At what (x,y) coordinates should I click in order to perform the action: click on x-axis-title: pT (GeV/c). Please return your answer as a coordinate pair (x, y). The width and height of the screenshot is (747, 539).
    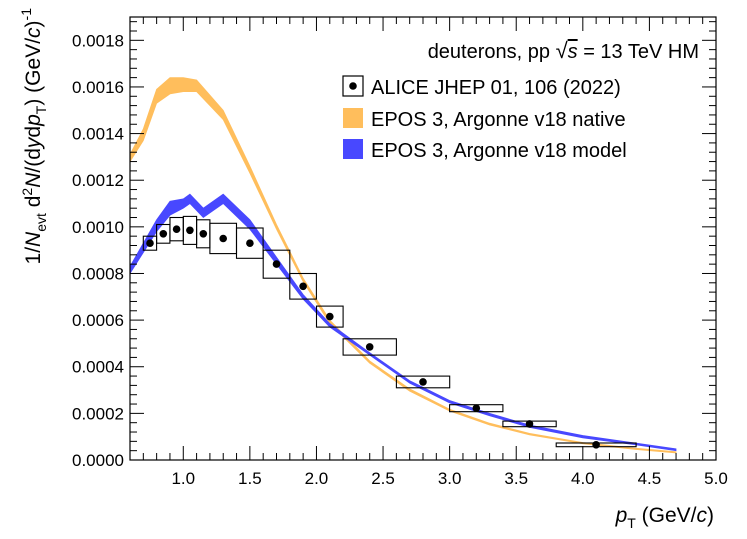
    Looking at the image, I should click on (664, 517).